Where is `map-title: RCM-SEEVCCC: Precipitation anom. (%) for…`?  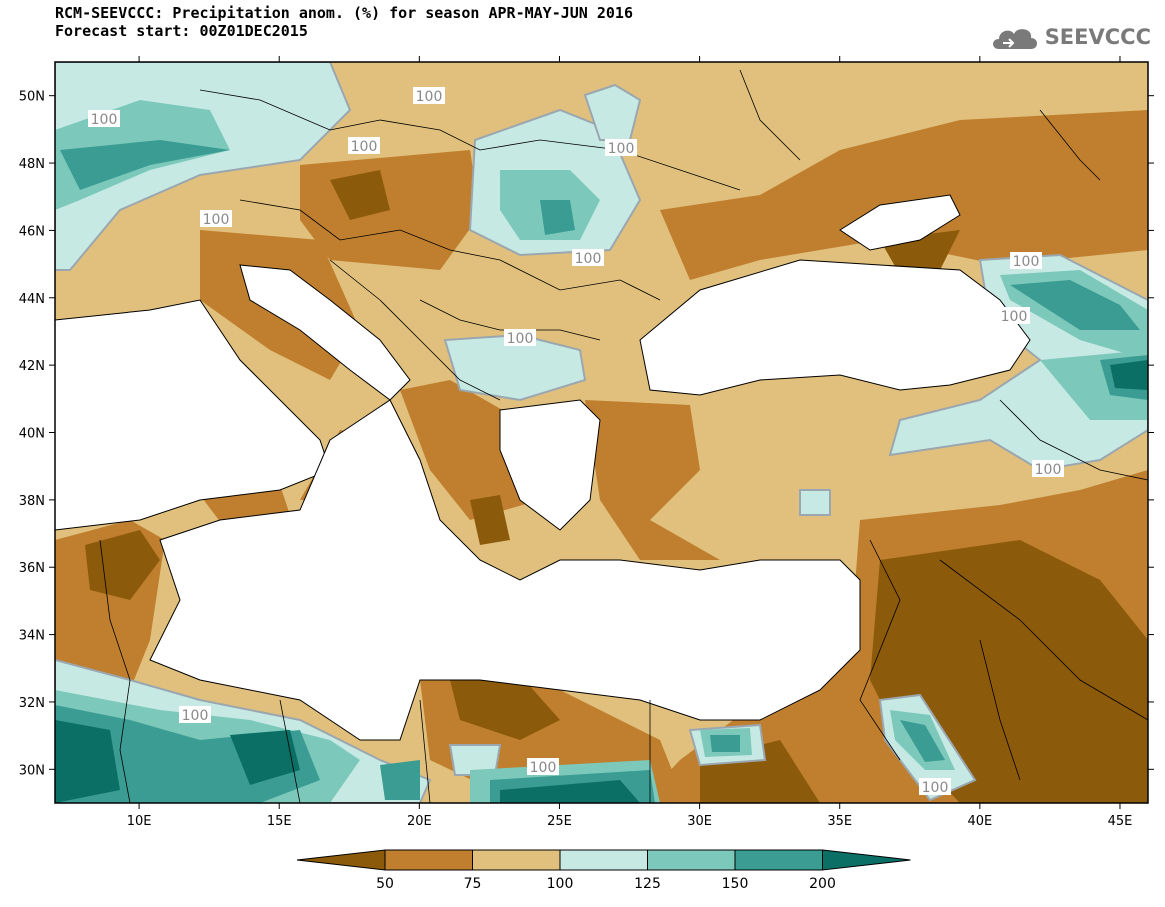 map-title: RCM-SEEVCCC: Precipitation anom. (%) for… is located at coordinates (344, 13).